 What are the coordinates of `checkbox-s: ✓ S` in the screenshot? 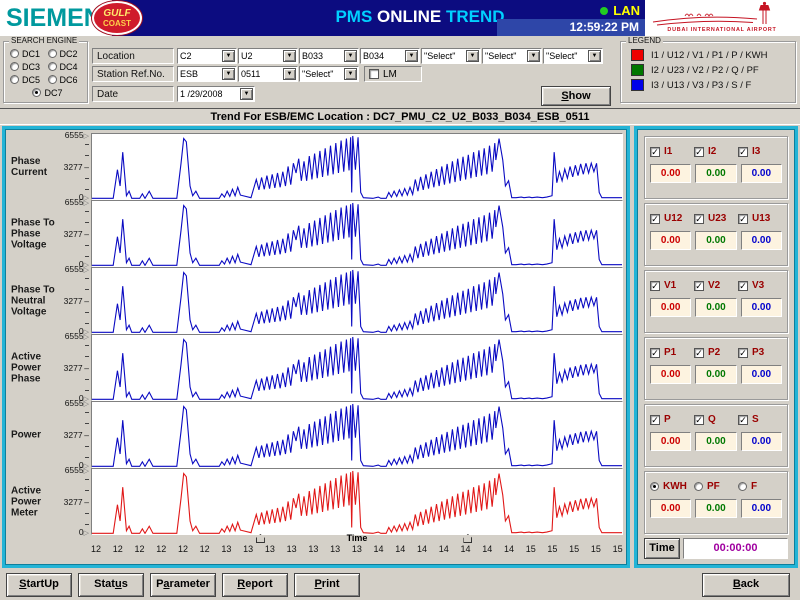 It's located at (760, 419).